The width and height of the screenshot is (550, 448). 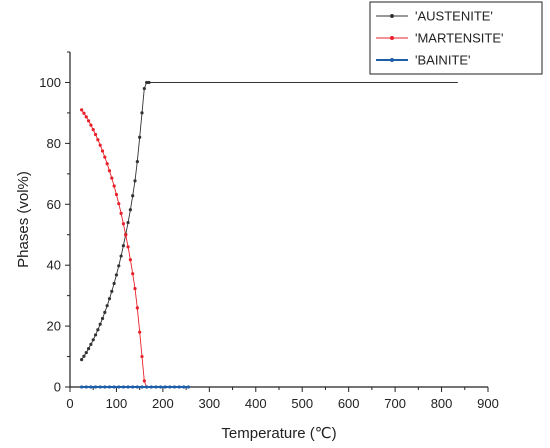 What do you see at coordinates (454, 16) in the screenshot?
I see `legend-label: 'AUSTENITE'` at bounding box center [454, 16].